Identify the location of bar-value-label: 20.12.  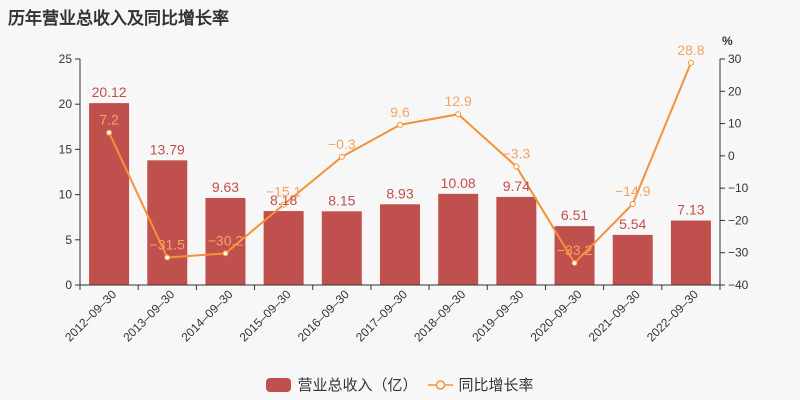
(109, 92).